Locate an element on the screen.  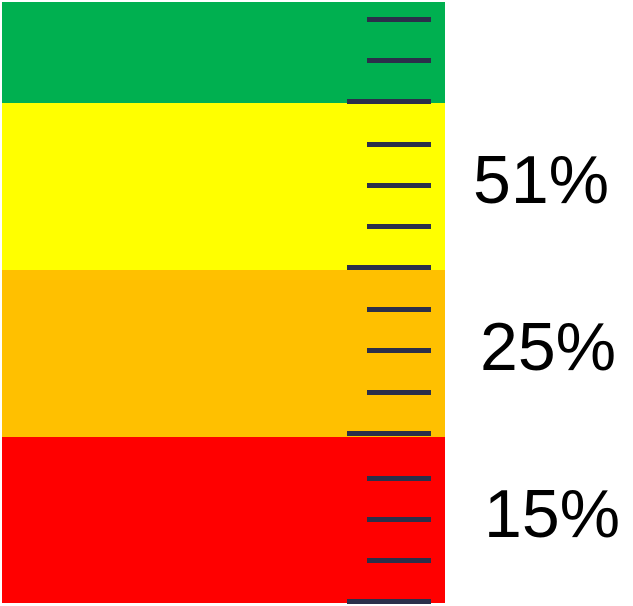
red-band-percent: 15% is located at coordinates (552, 514).